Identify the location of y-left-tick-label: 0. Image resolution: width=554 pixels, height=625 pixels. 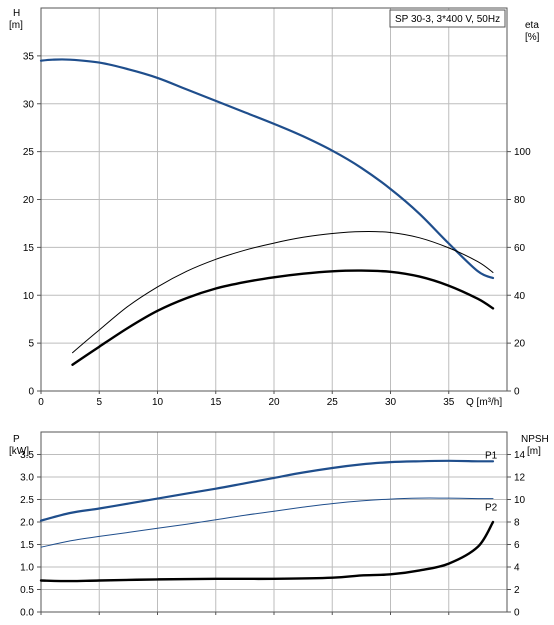
(31, 392).